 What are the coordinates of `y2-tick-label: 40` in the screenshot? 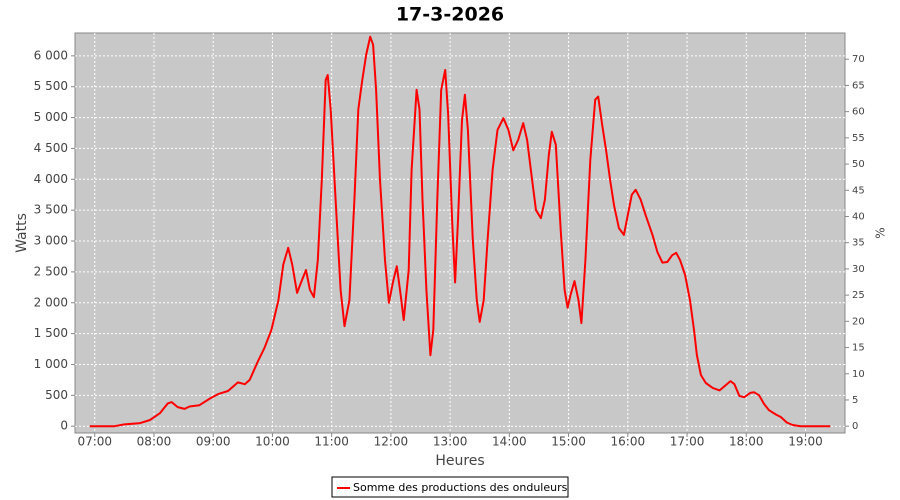 It's located at (858, 216).